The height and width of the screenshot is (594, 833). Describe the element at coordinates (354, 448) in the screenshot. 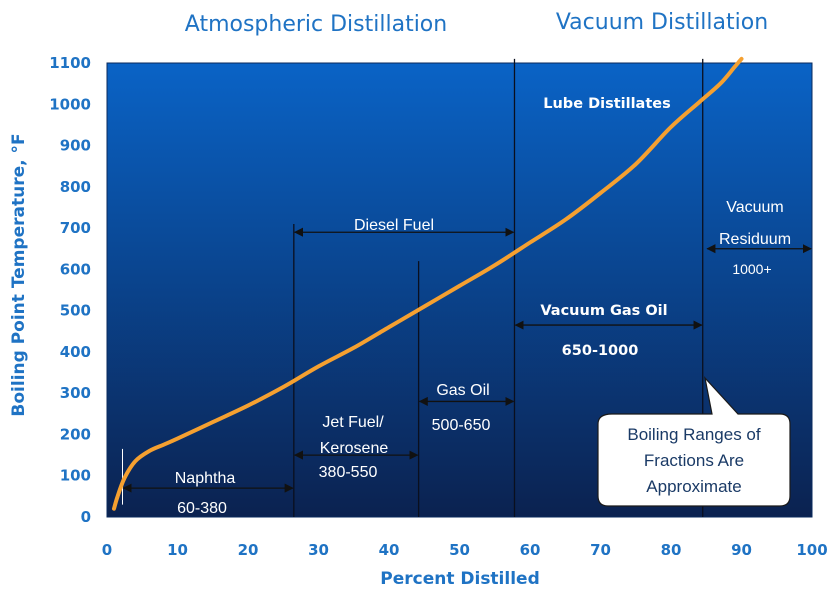

I see `jet-fuel-label-line2: Kerosene` at that location.